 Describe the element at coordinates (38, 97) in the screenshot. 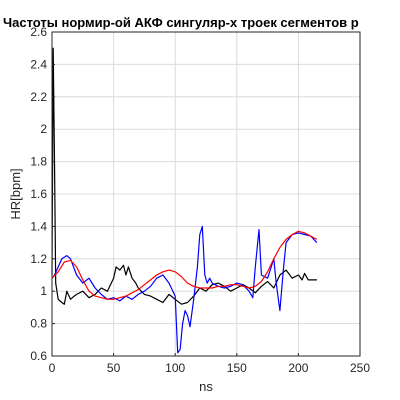

I see `y-tick-label: 2.2` at that location.